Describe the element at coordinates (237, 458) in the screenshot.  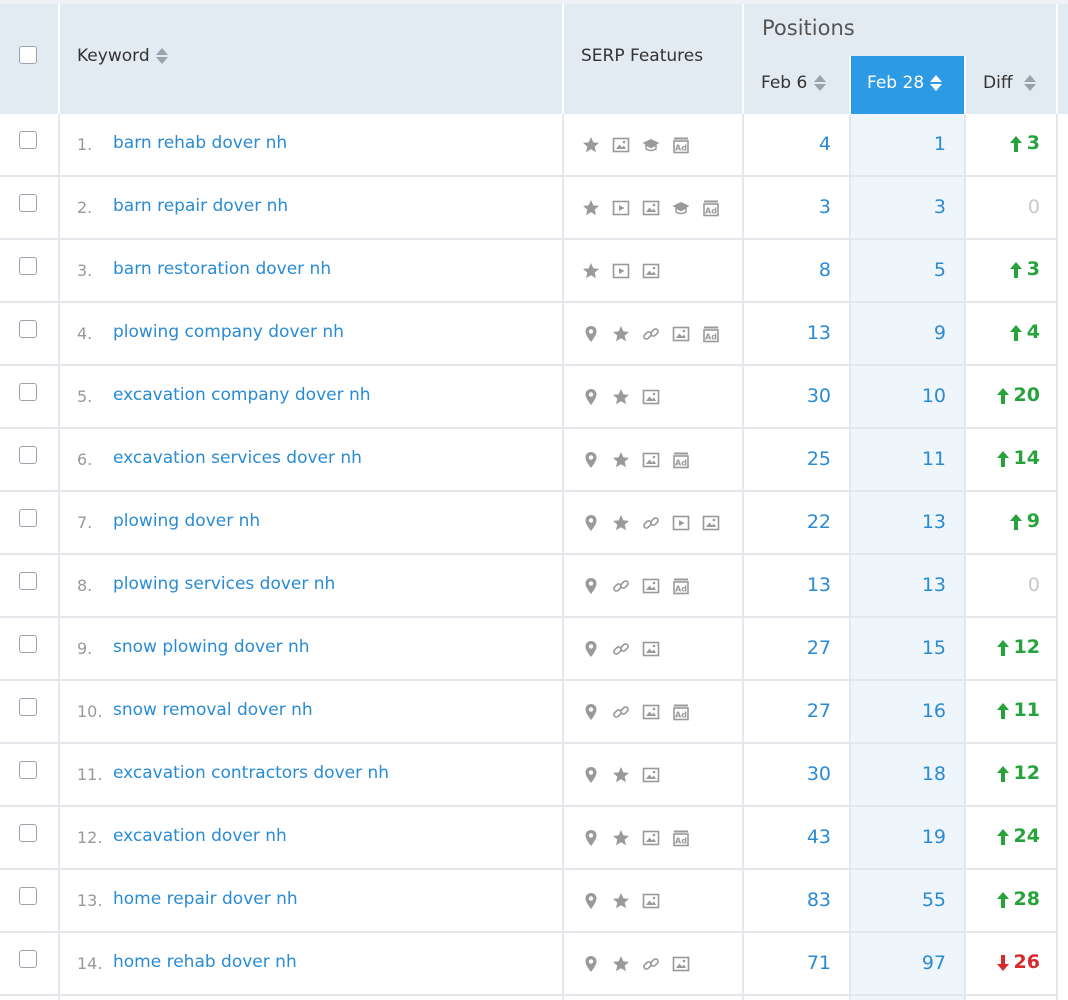
I see `keyword-link: excavation services dover nh` at that location.